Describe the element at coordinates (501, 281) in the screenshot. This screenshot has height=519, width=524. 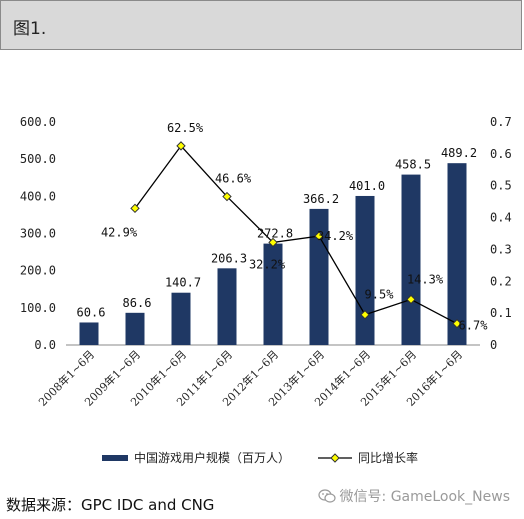
I see `y2-tick-label: 0.2` at that location.